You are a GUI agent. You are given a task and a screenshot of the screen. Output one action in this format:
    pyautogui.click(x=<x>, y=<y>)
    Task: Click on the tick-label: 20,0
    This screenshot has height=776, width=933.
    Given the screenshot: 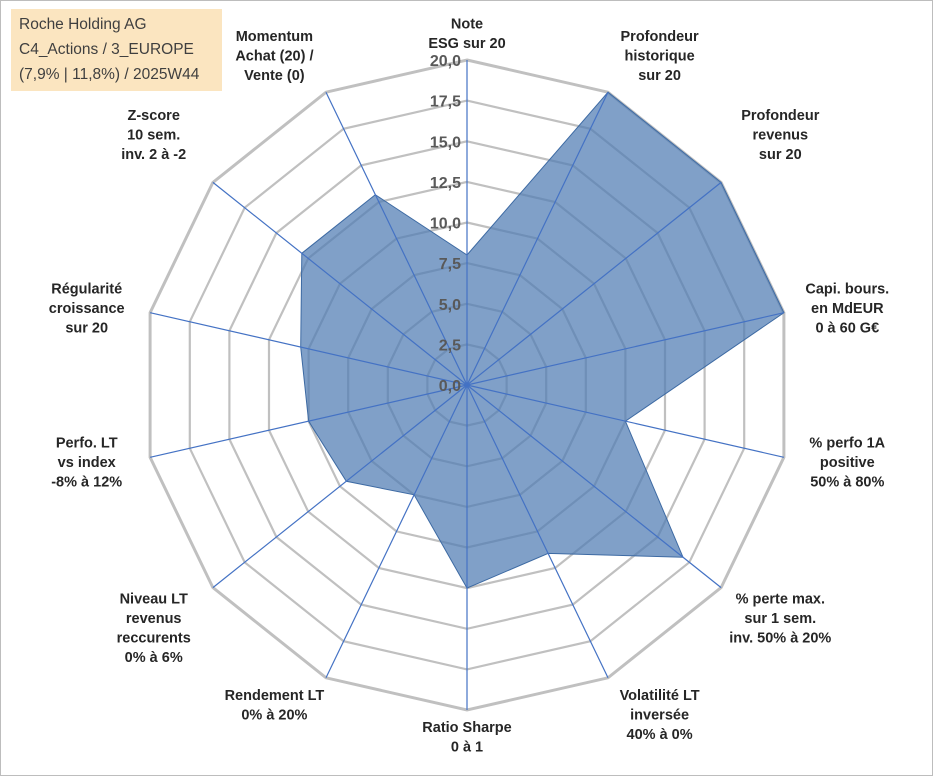 What is the action you would take?
    pyautogui.click(x=445, y=61)
    